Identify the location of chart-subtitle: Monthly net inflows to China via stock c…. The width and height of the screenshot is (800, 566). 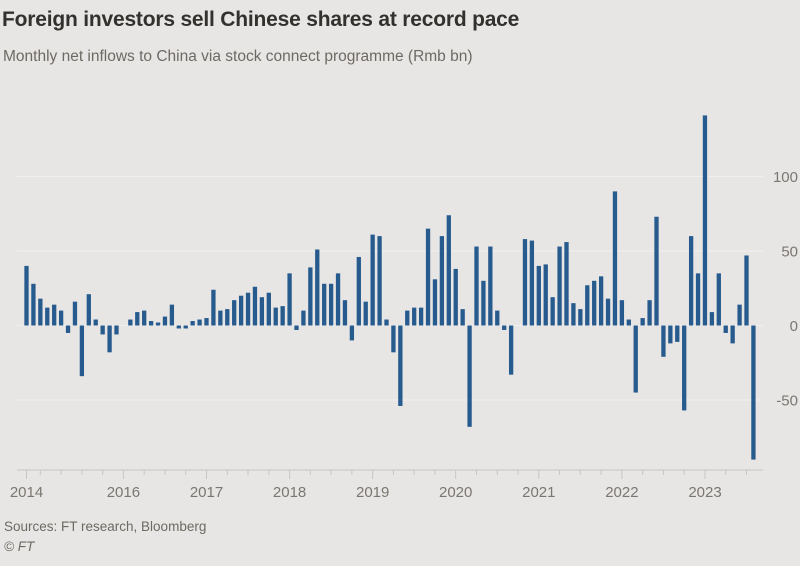
(238, 56).